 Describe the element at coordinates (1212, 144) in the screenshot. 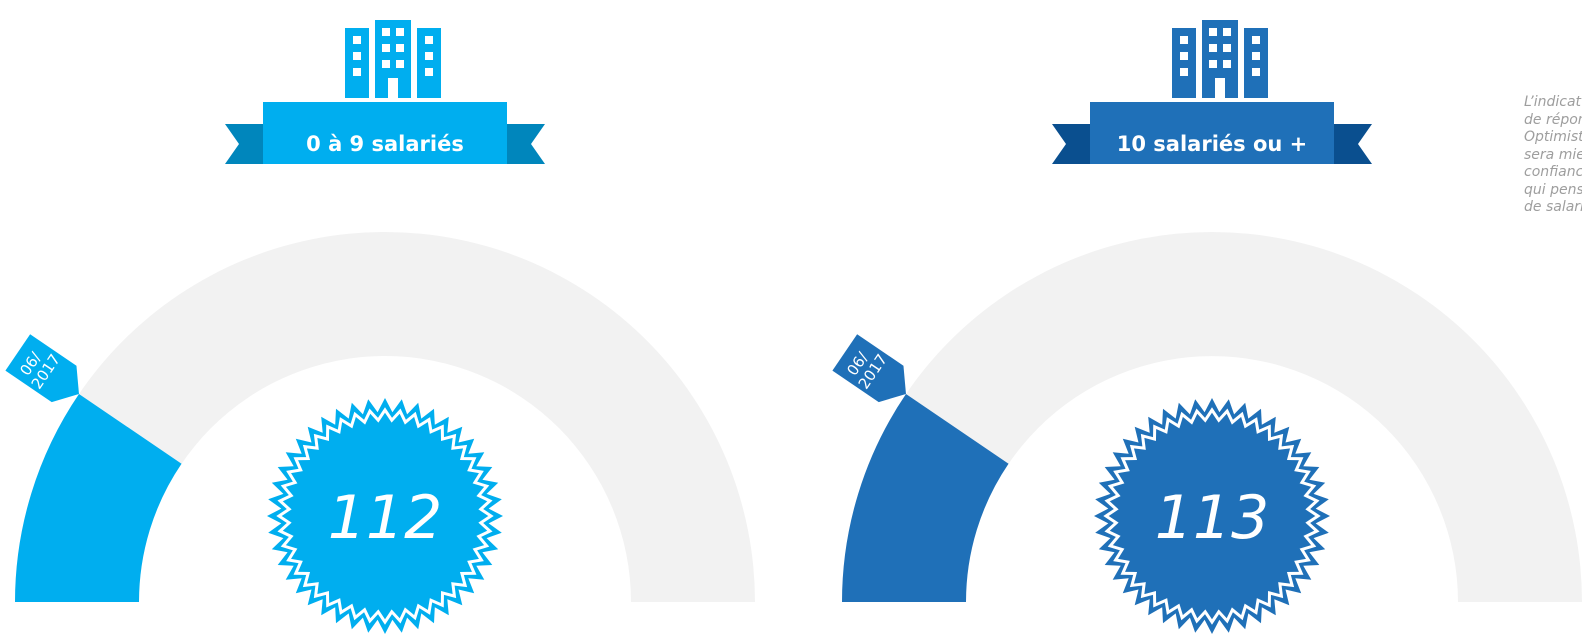

I see `category-label: 10 salariés ou +` at that location.